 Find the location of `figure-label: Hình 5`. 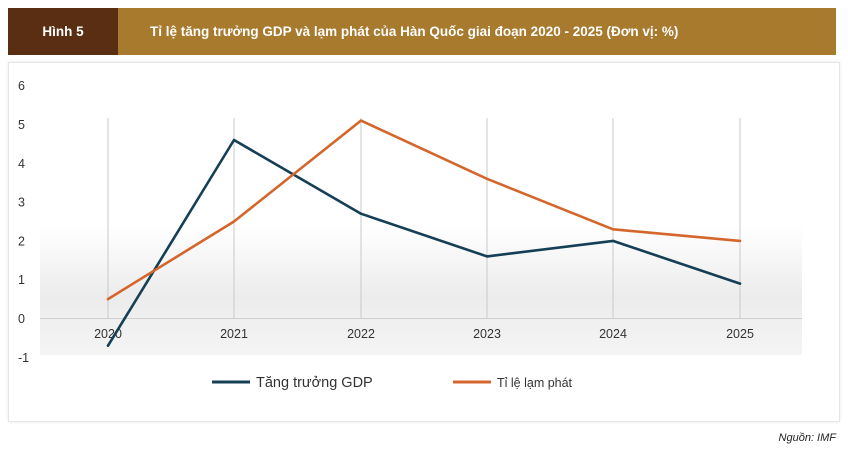

figure-label: Hình 5 is located at coordinates (63, 31).